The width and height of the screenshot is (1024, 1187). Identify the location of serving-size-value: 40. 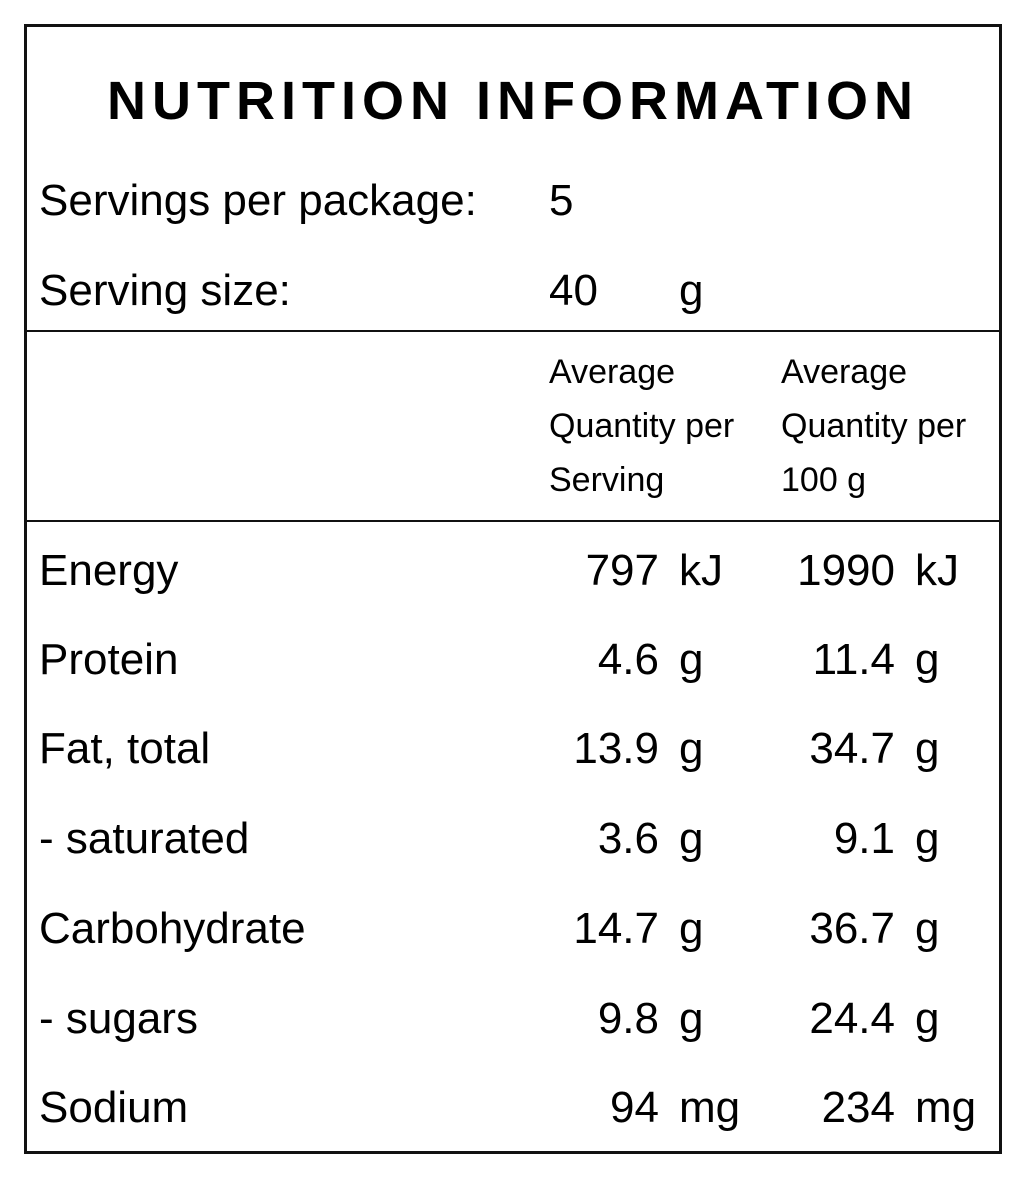
(573, 290).